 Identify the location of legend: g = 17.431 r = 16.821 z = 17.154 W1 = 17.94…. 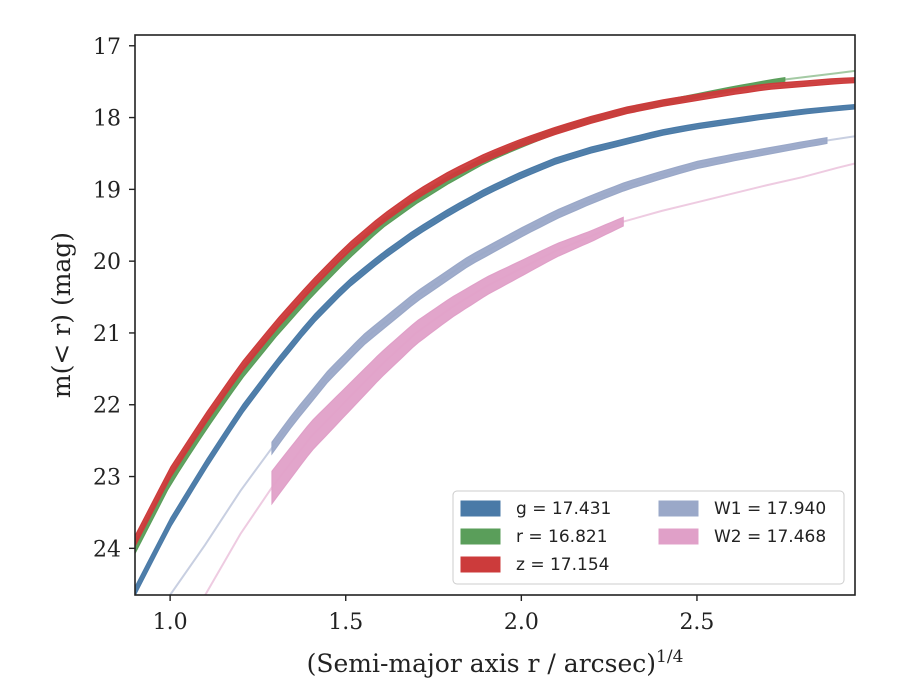
(648, 537).